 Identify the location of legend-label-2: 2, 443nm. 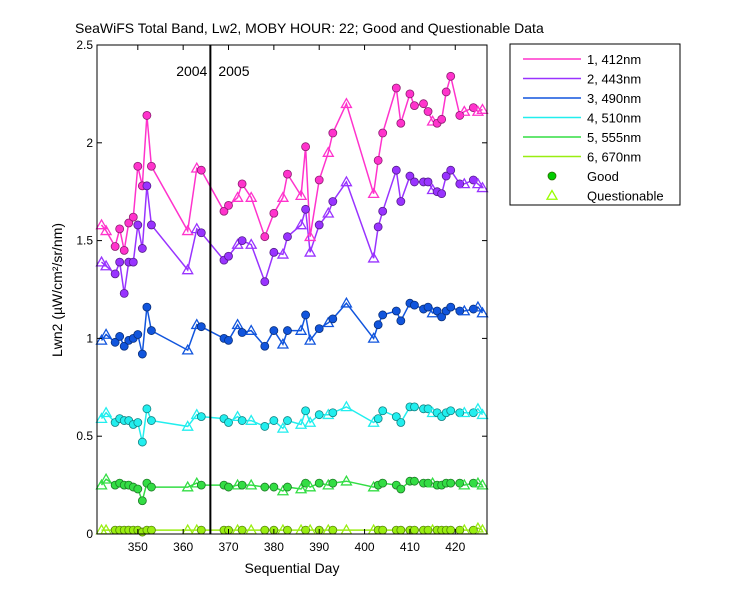
(614, 79).